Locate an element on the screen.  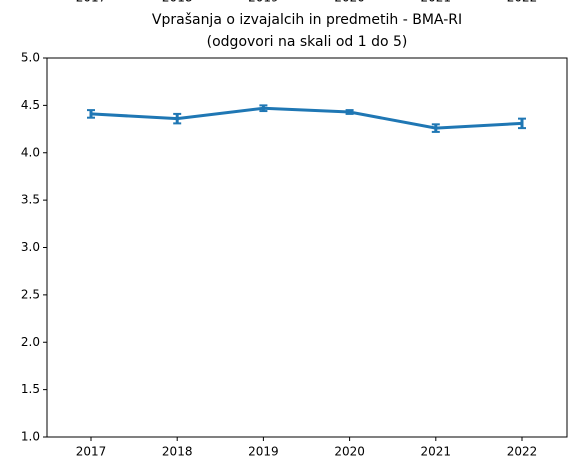
x-tick-label-top: 2020 is located at coordinates (349, 2).